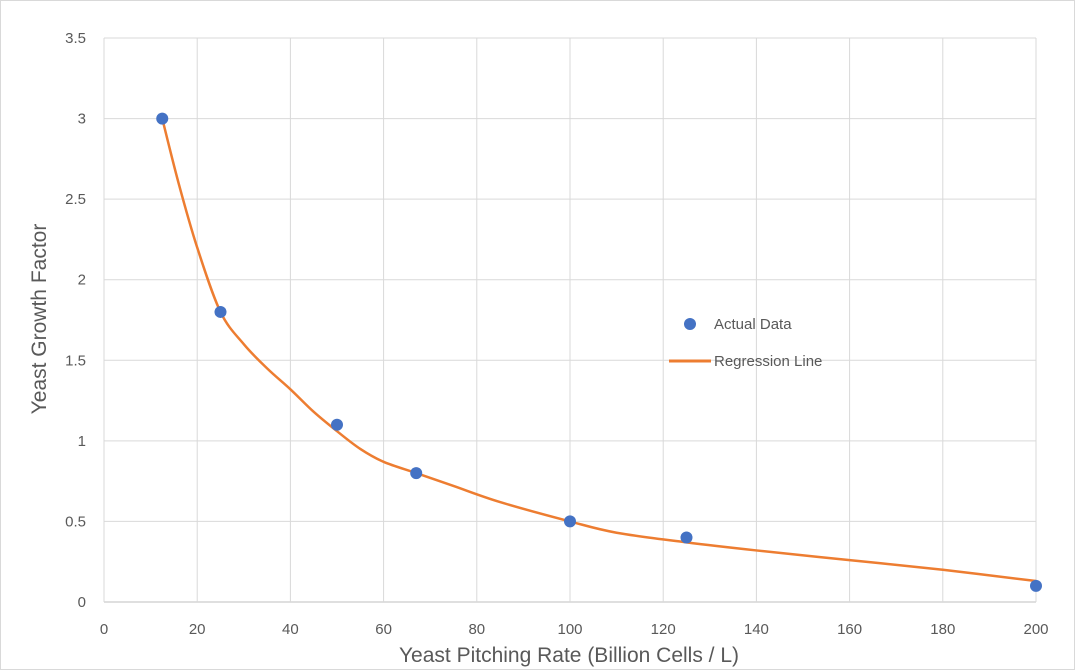 This screenshot has height=671, width=1075. I want to click on x-axis-ticks: 0 20 40 60 80 100 120 140 160 180 200, so click(574, 629).